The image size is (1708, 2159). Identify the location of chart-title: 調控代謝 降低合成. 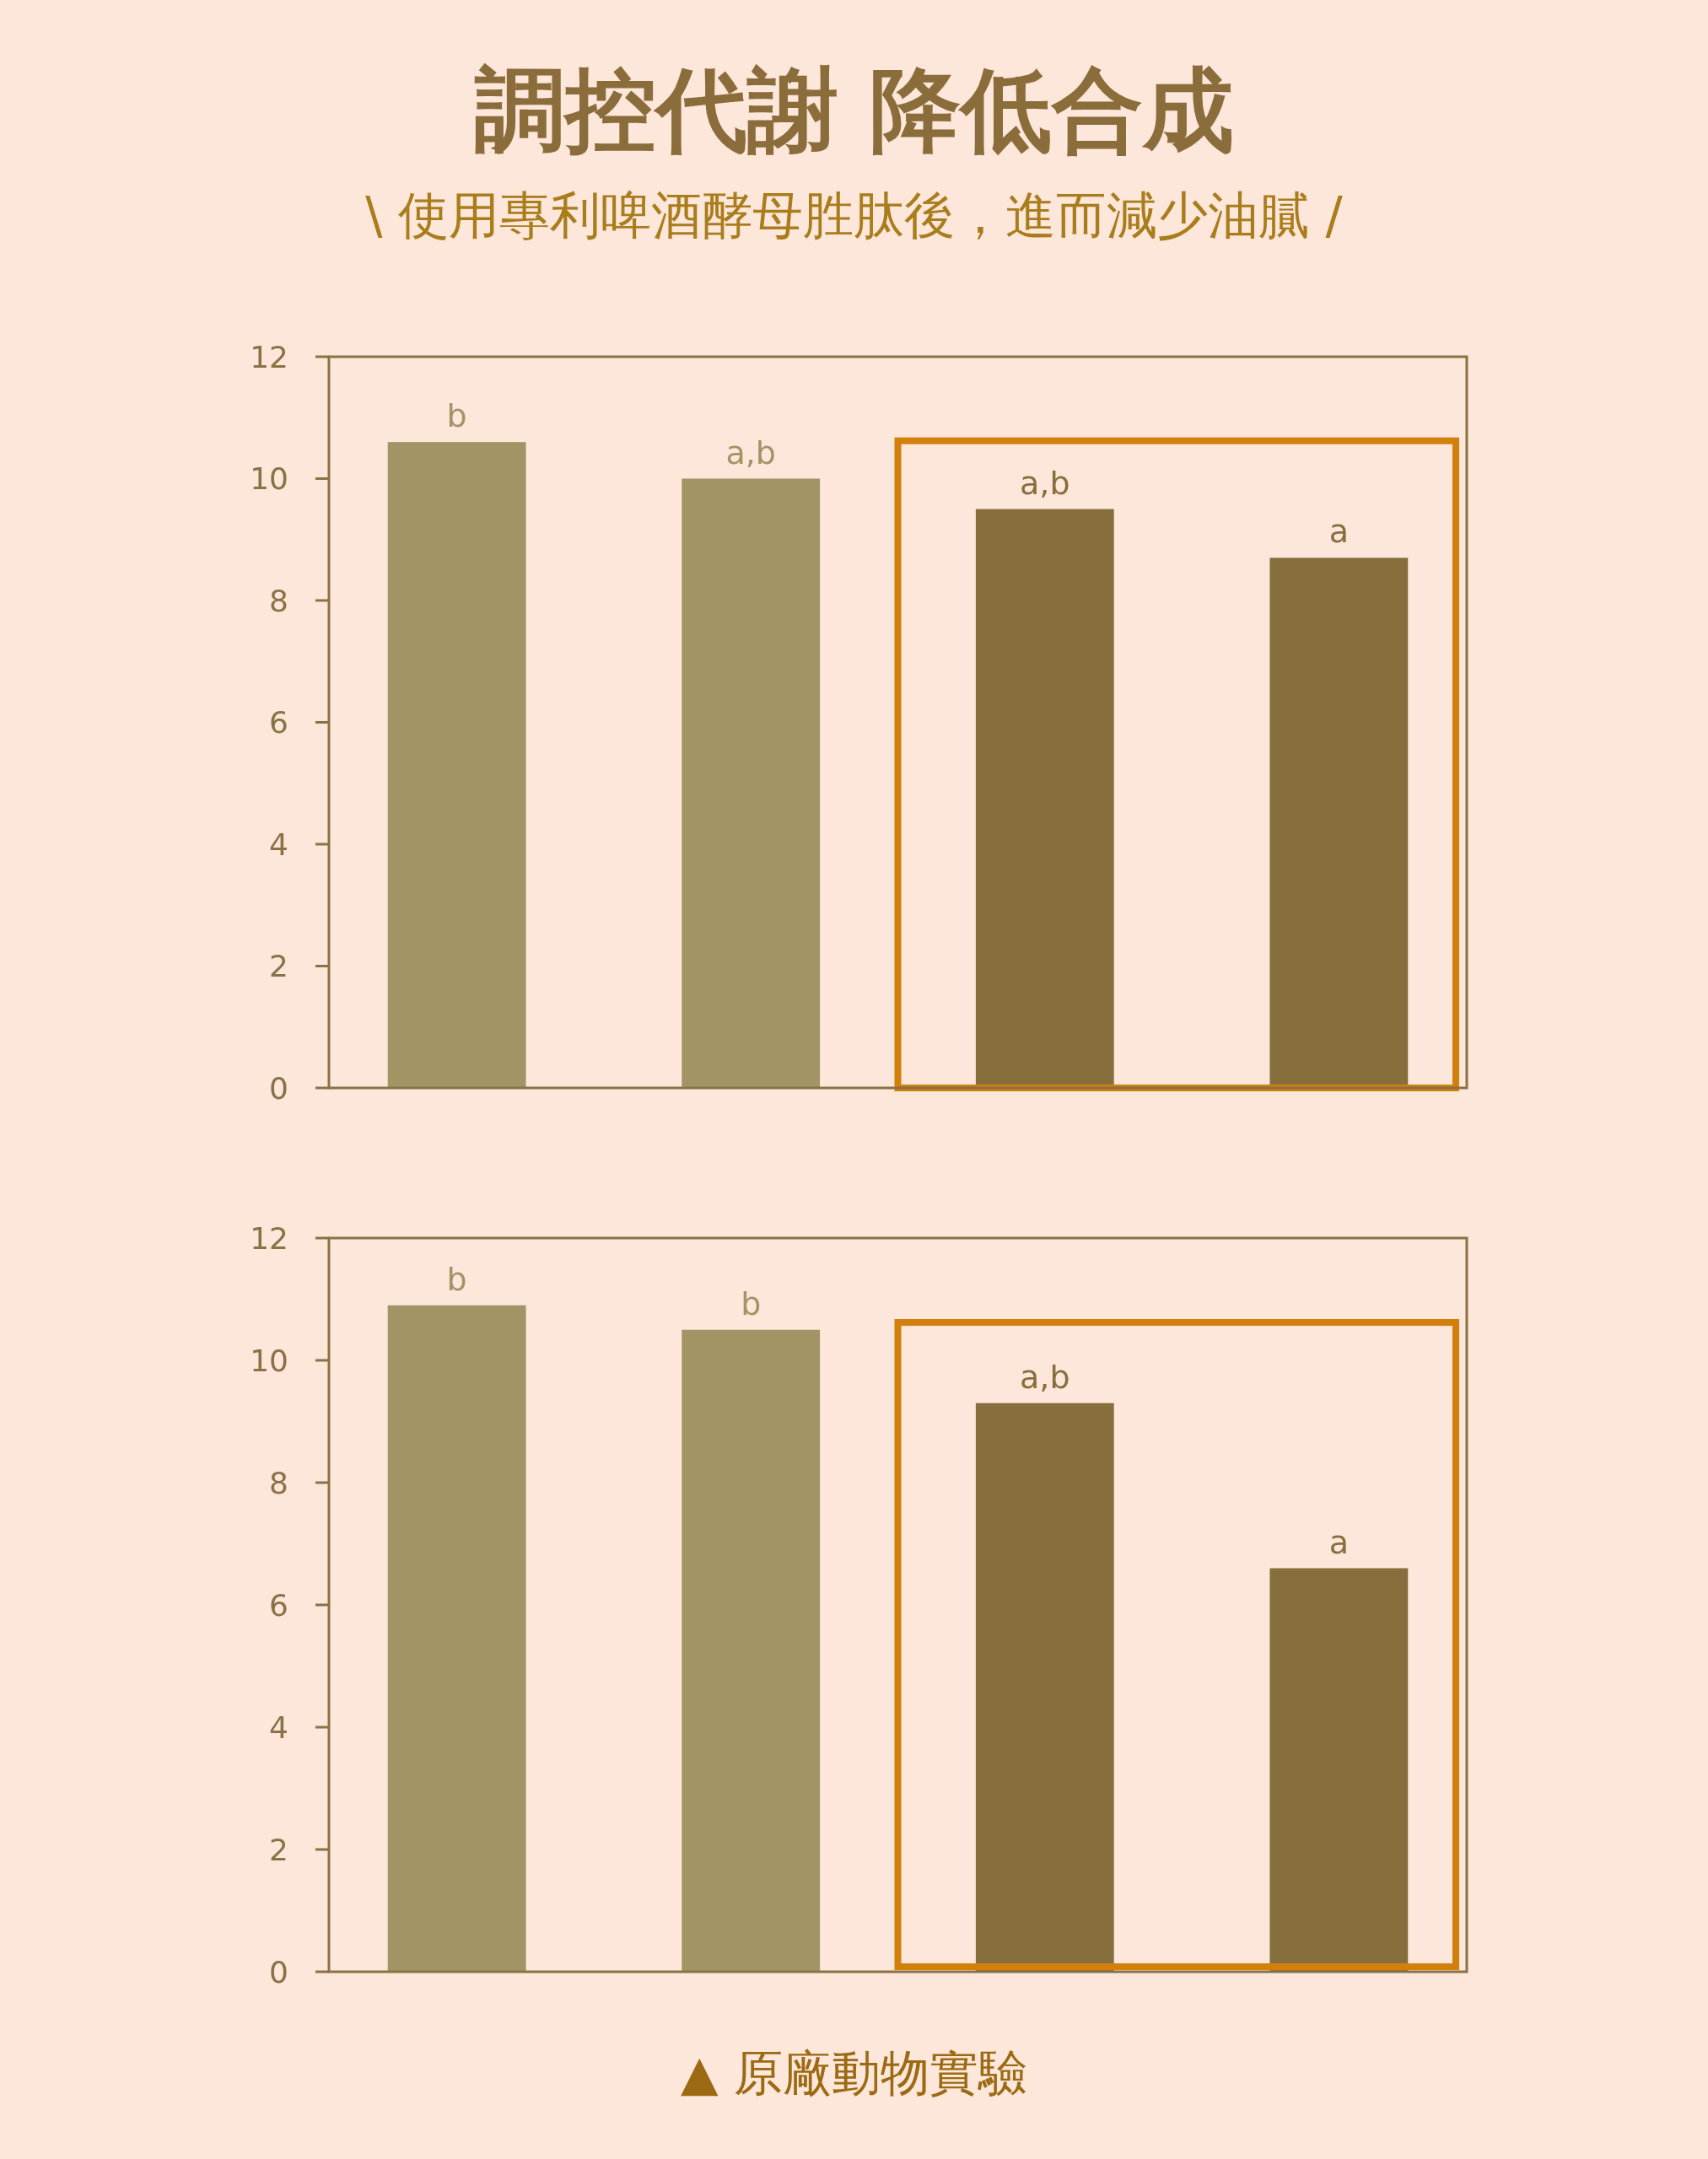
(854, 110).